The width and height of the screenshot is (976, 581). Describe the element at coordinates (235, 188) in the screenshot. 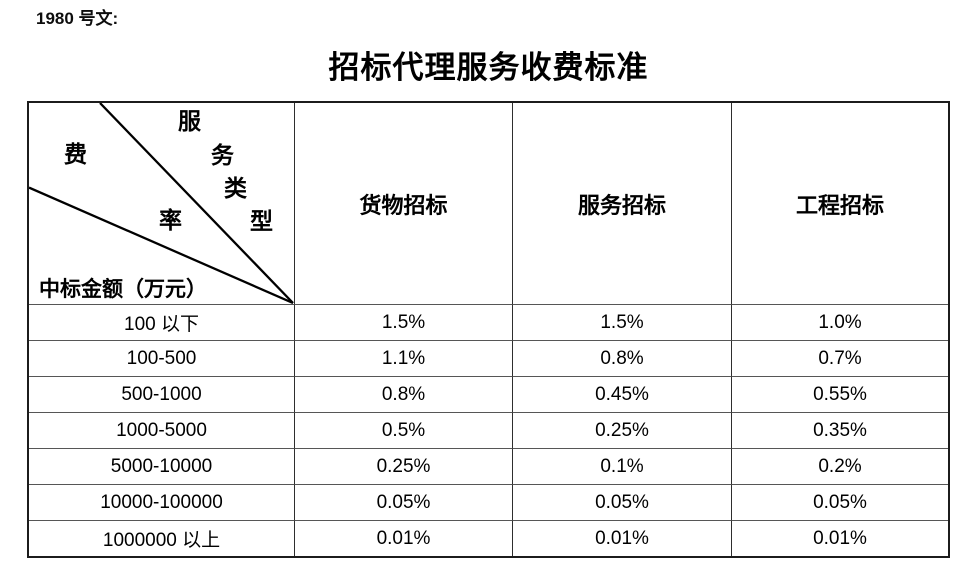

I see `corner-char-service-3: 类` at that location.